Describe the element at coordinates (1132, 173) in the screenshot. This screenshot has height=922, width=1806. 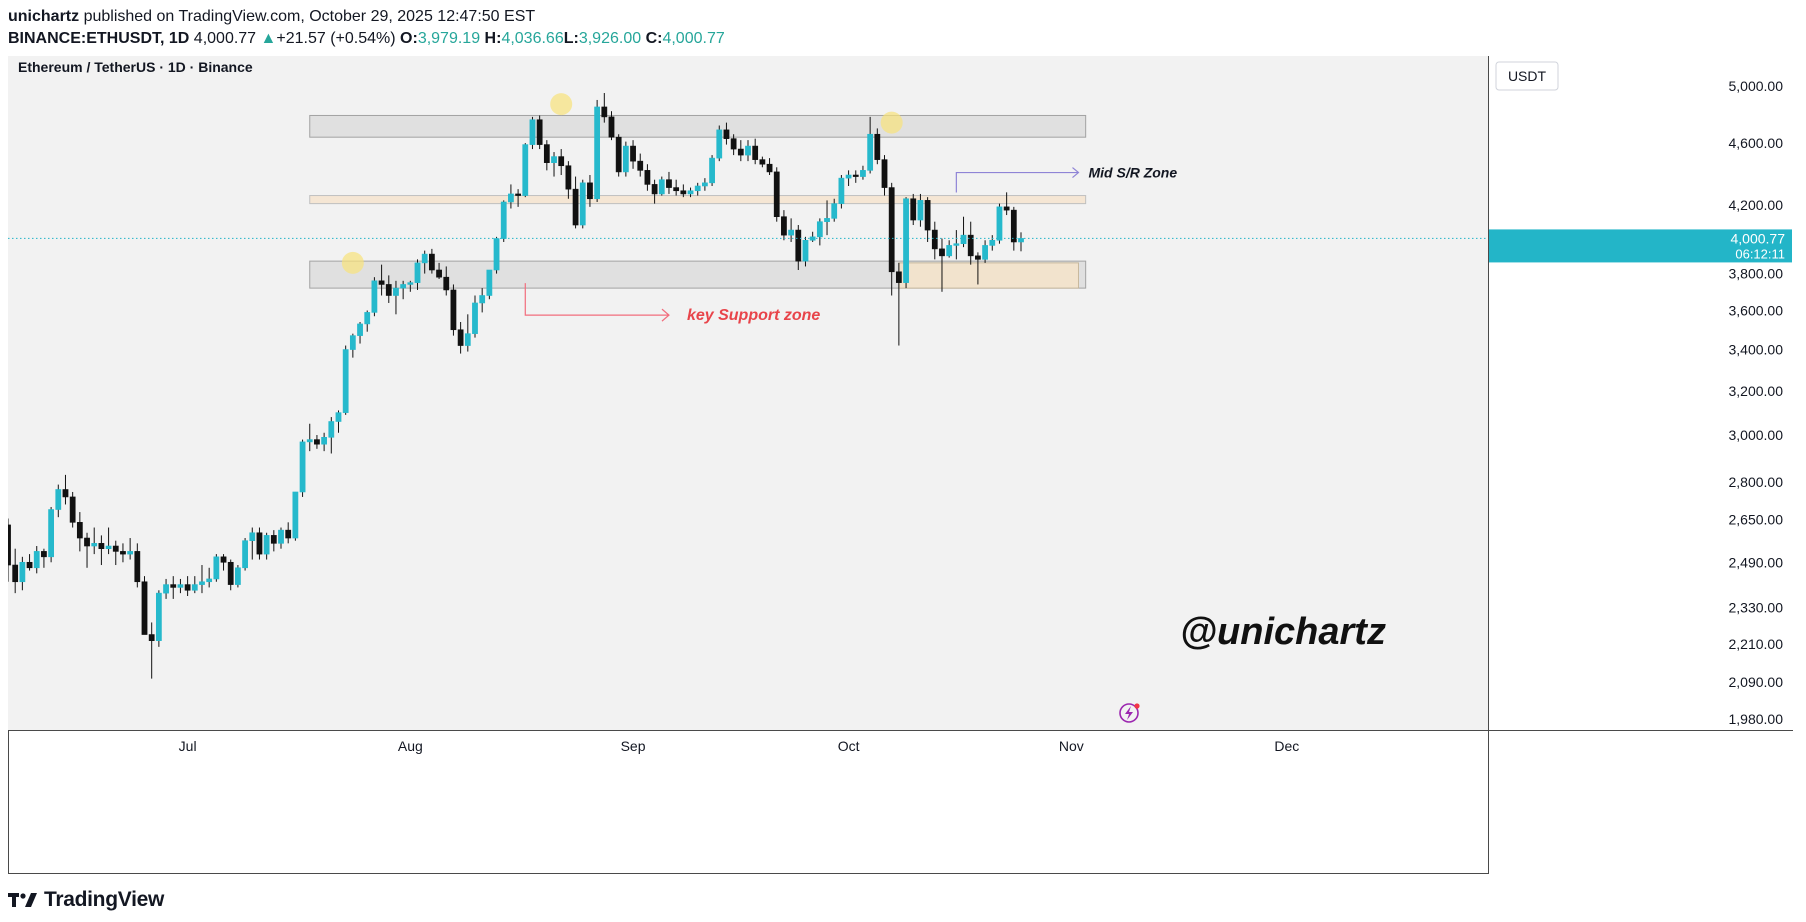
I see `mid-annotation: Mid S/R Zone` at that location.